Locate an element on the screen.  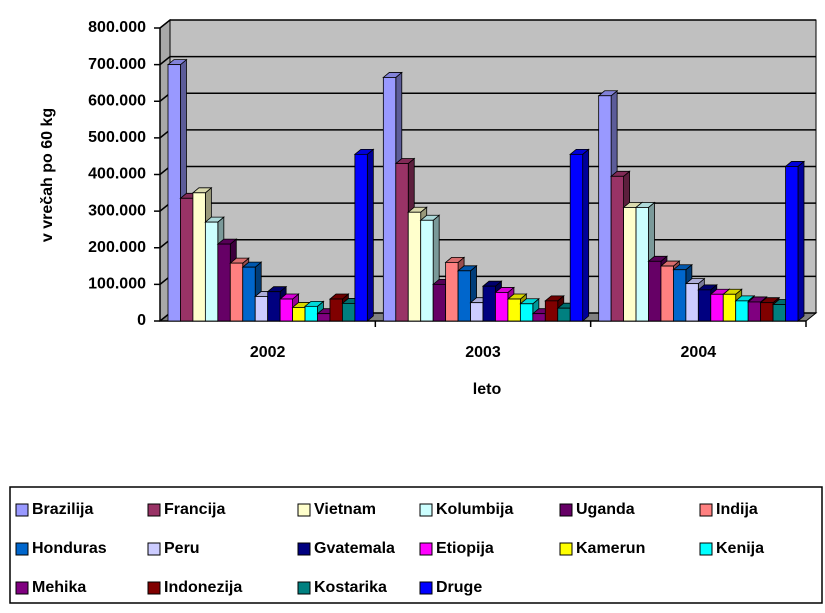
x-axis-title: leto is located at coordinates (487, 389).